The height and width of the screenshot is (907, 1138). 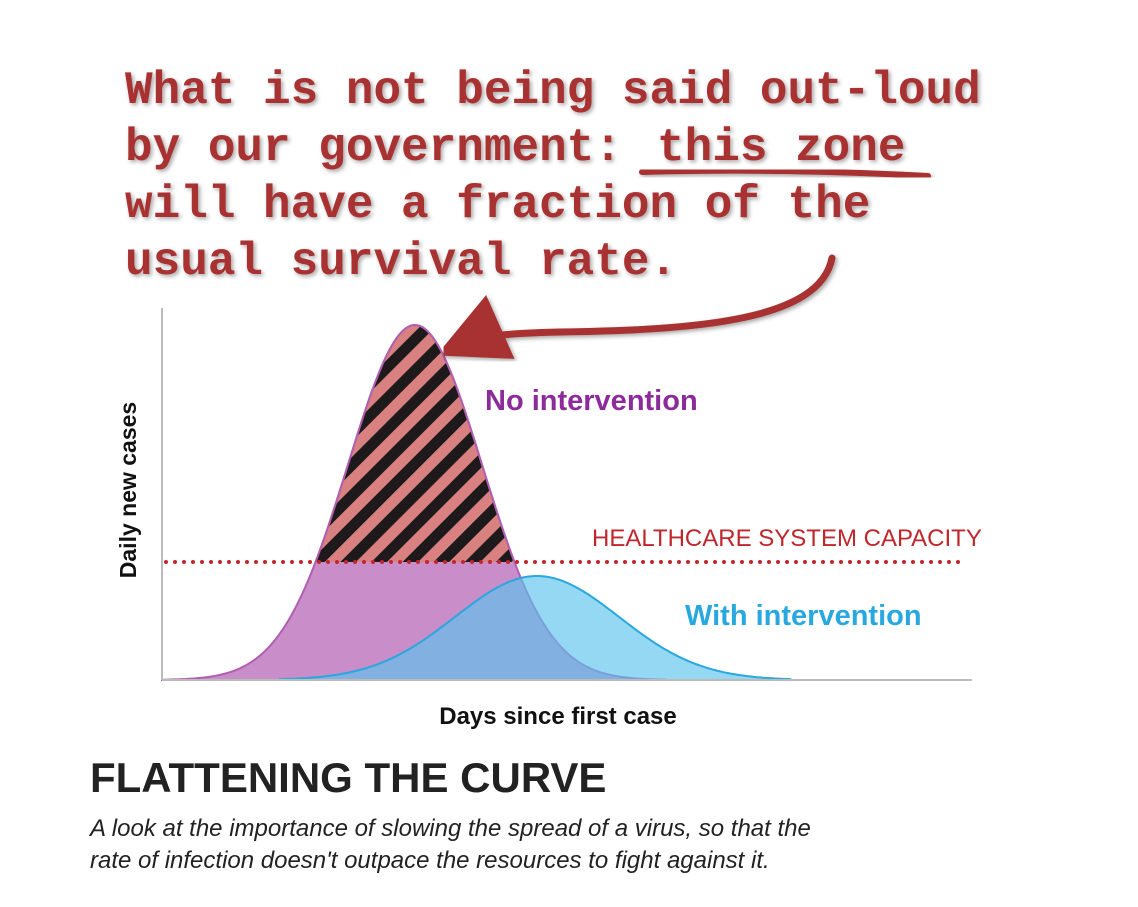 What do you see at coordinates (415, 442) in the screenshot?
I see `overflow-zone` at bounding box center [415, 442].